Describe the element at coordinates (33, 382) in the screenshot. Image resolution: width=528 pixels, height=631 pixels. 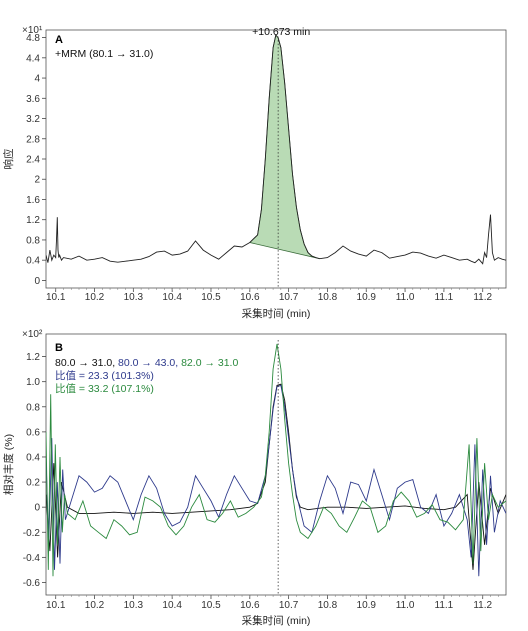
I see `y-tick-label: 1.0` at that location.